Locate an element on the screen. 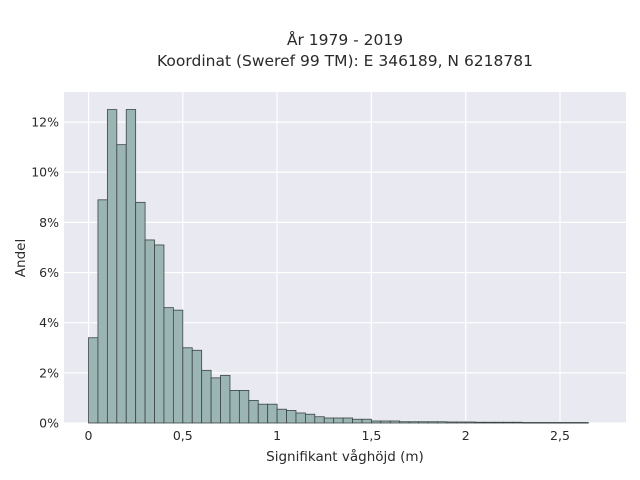 This screenshot has height=480, width=640. y-tick-label: 2% is located at coordinates (49, 372).